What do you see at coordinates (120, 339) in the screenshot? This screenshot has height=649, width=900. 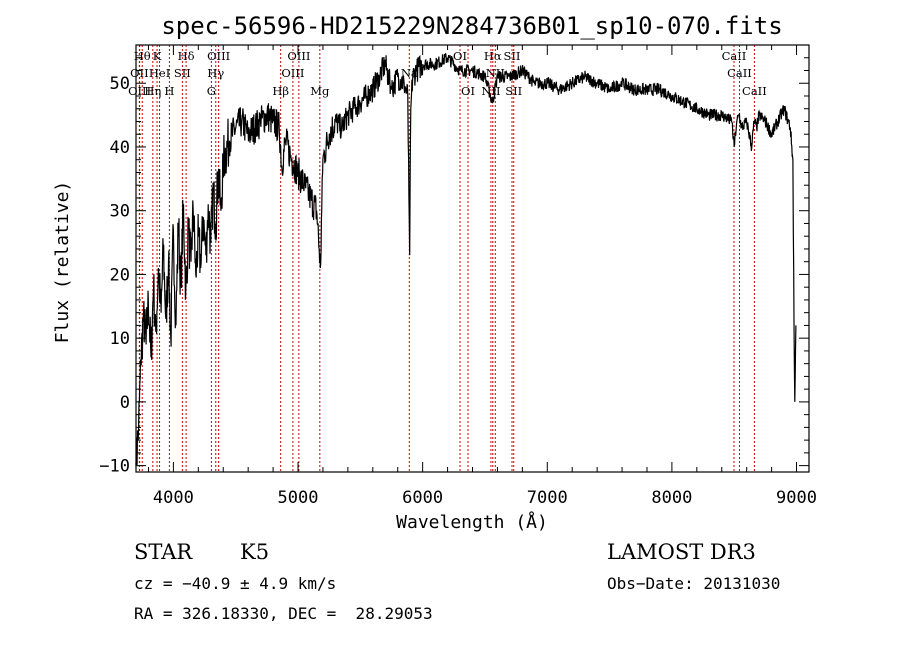 I see `y-tick-label: 10` at bounding box center [120, 339].